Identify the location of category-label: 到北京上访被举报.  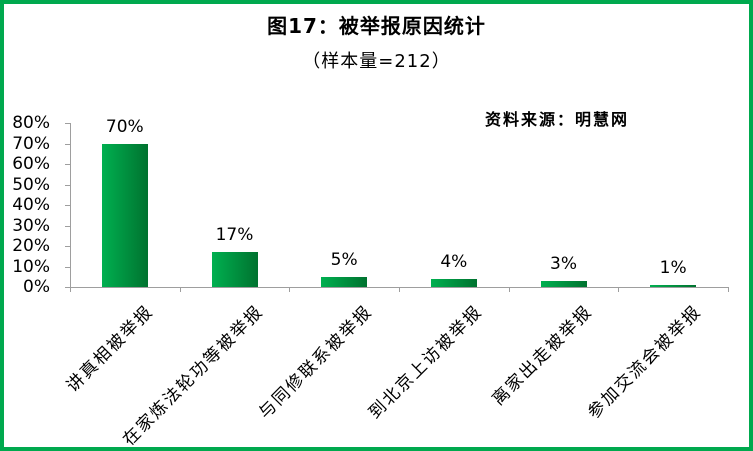
(425, 362).